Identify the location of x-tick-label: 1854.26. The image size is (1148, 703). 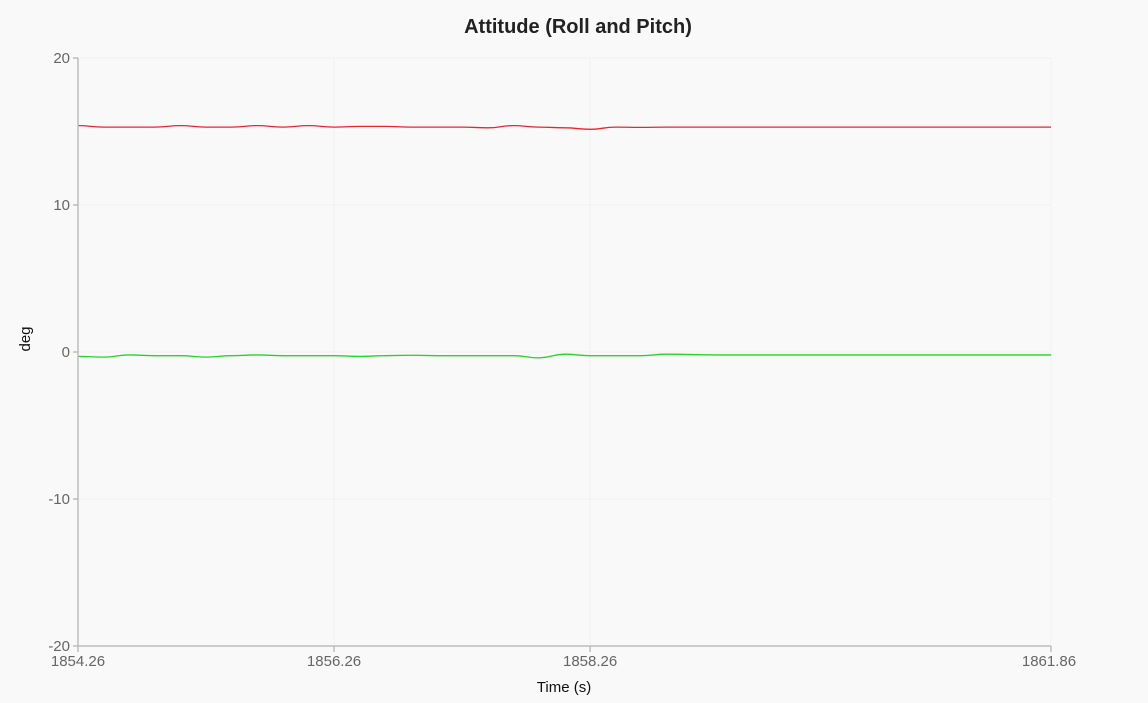
(78, 661).